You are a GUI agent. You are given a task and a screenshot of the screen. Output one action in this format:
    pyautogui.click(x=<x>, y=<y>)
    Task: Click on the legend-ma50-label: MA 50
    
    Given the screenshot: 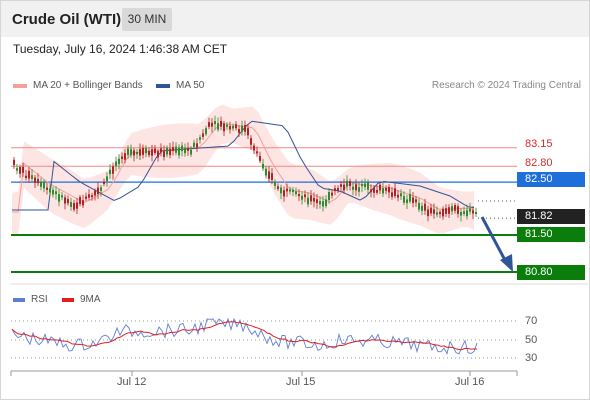 What is the action you would take?
    pyautogui.click(x=190, y=85)
    